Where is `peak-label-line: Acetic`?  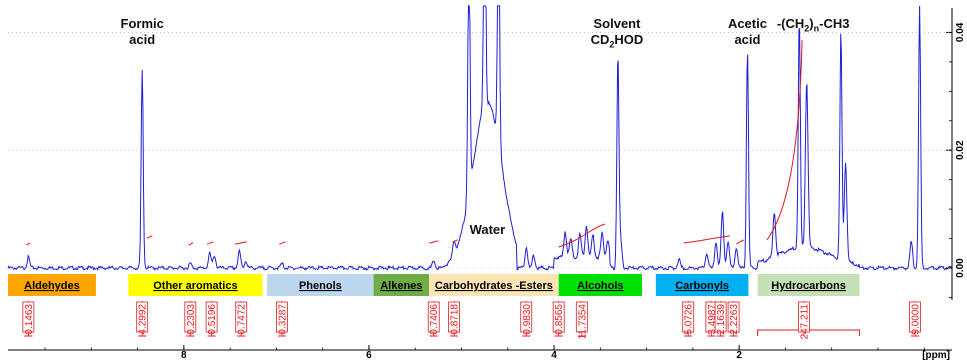
peak-label-line: Acetic is located at coordinates (747, 23).